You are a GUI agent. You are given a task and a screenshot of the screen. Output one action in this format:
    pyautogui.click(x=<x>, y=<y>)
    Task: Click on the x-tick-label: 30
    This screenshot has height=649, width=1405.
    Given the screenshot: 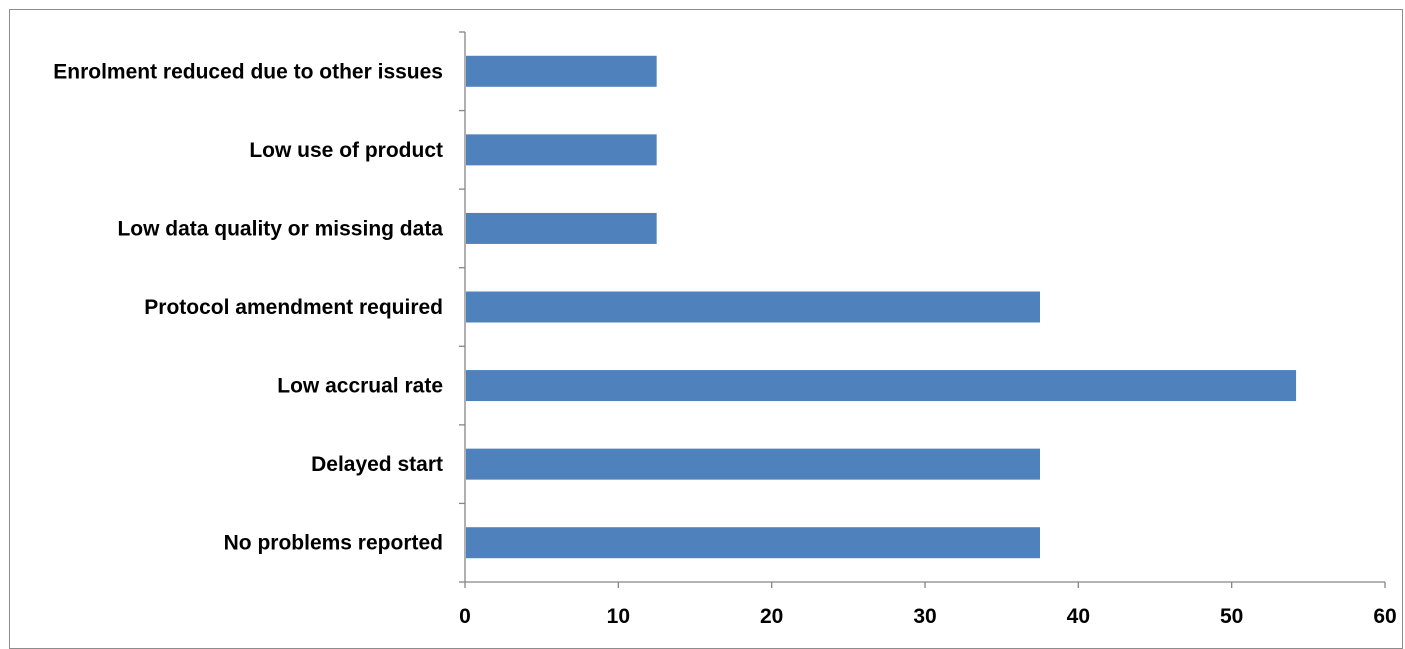 What is the action you would take?
    pyautogui.click(x=924, y=616)
    